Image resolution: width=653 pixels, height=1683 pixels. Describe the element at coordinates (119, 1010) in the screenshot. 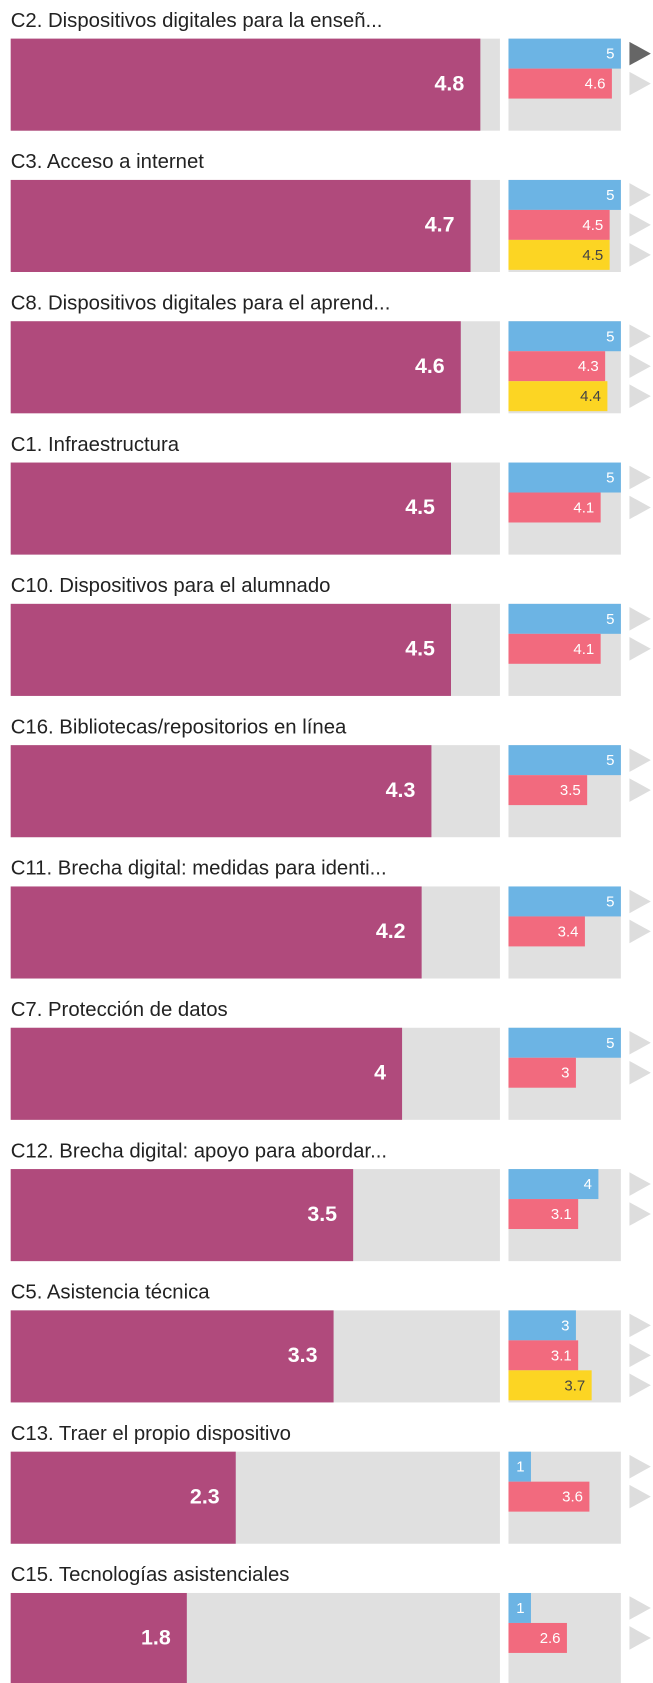

I see `row-label: C7. Protección de datos` at that location.